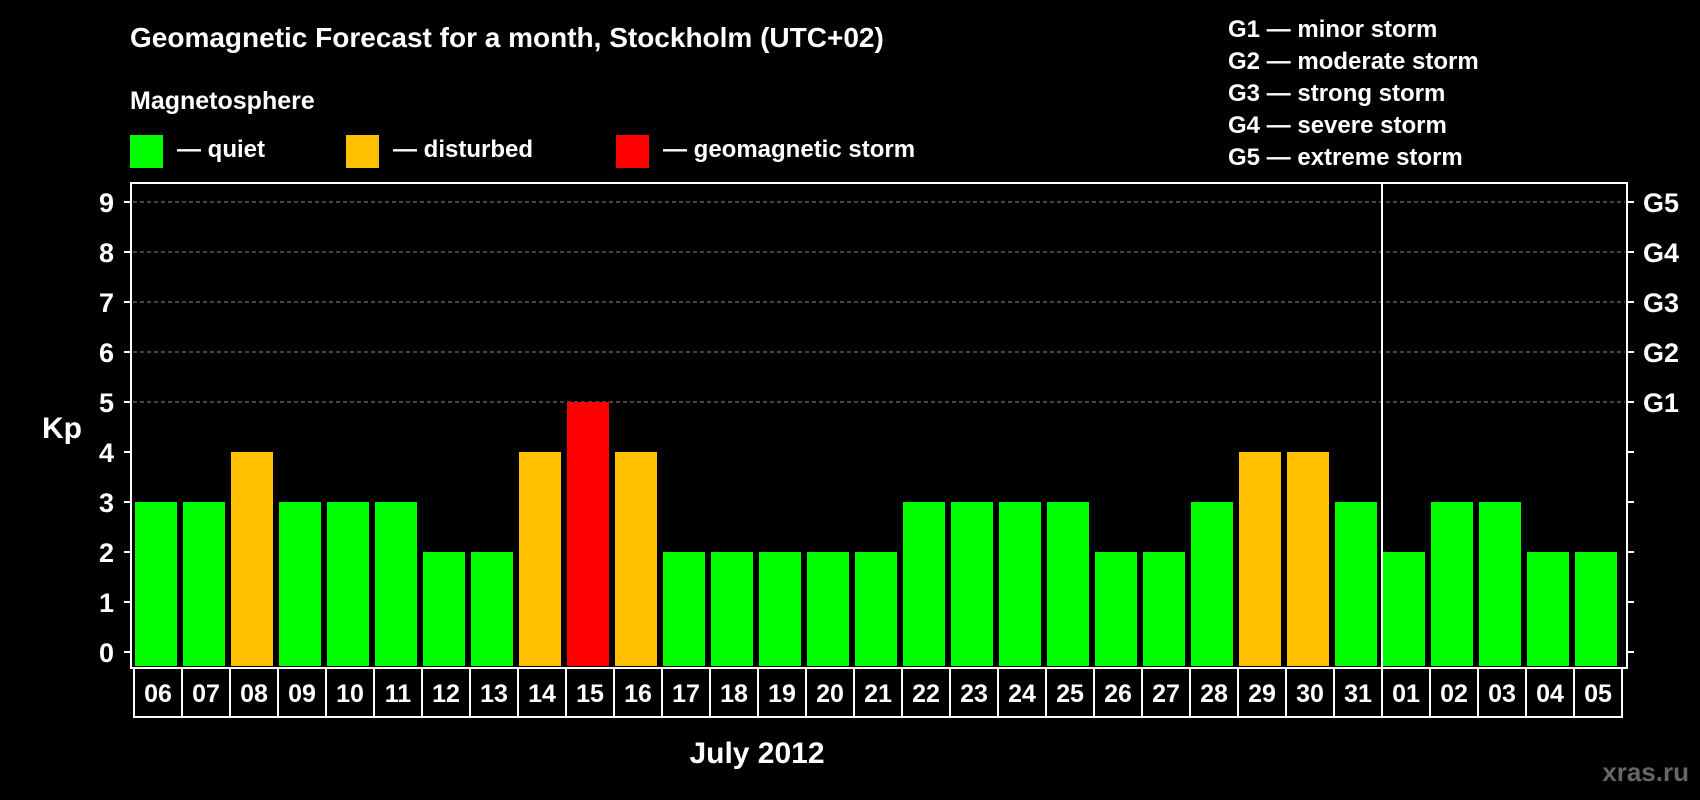 This screenshot has width=1700, height=800. I want to click on date-label-01: 01, so click(1406, 694).